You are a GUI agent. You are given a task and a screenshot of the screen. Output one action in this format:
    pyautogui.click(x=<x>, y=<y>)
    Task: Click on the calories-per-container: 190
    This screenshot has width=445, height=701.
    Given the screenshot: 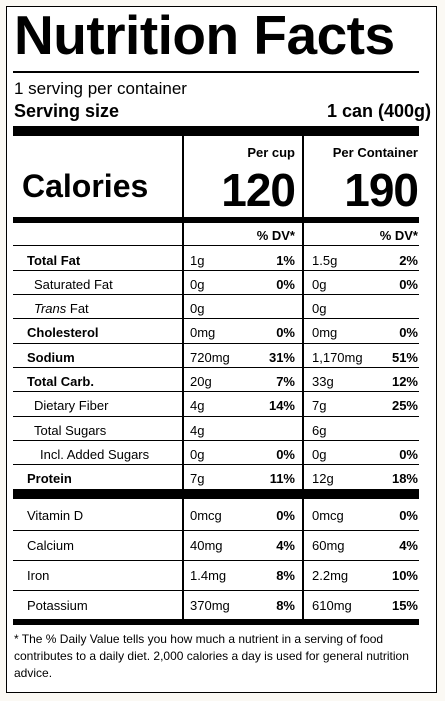 What is the action you would take?
    pyautogui.click(x=381, y=190)
    